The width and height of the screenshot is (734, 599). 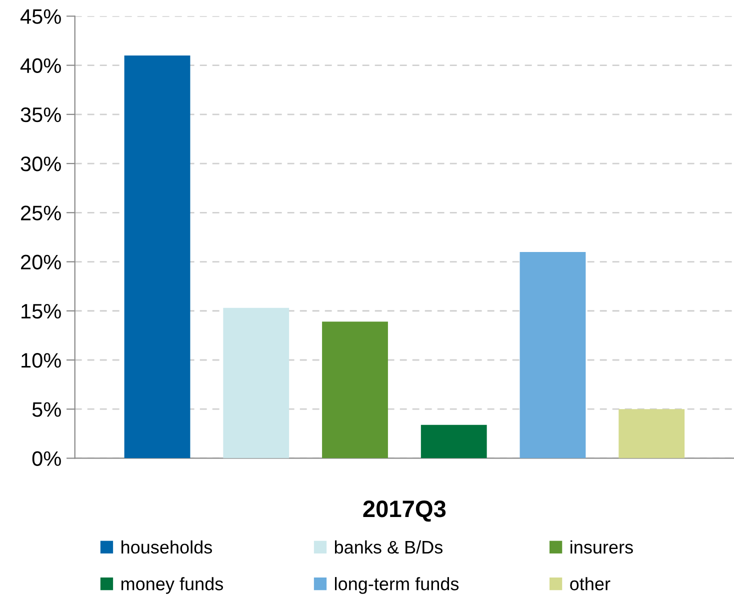 What do you see at coordinates (41, 311) in the screenshot?
I see `y-tick-label: 15%` at bounding box center [41, 311].